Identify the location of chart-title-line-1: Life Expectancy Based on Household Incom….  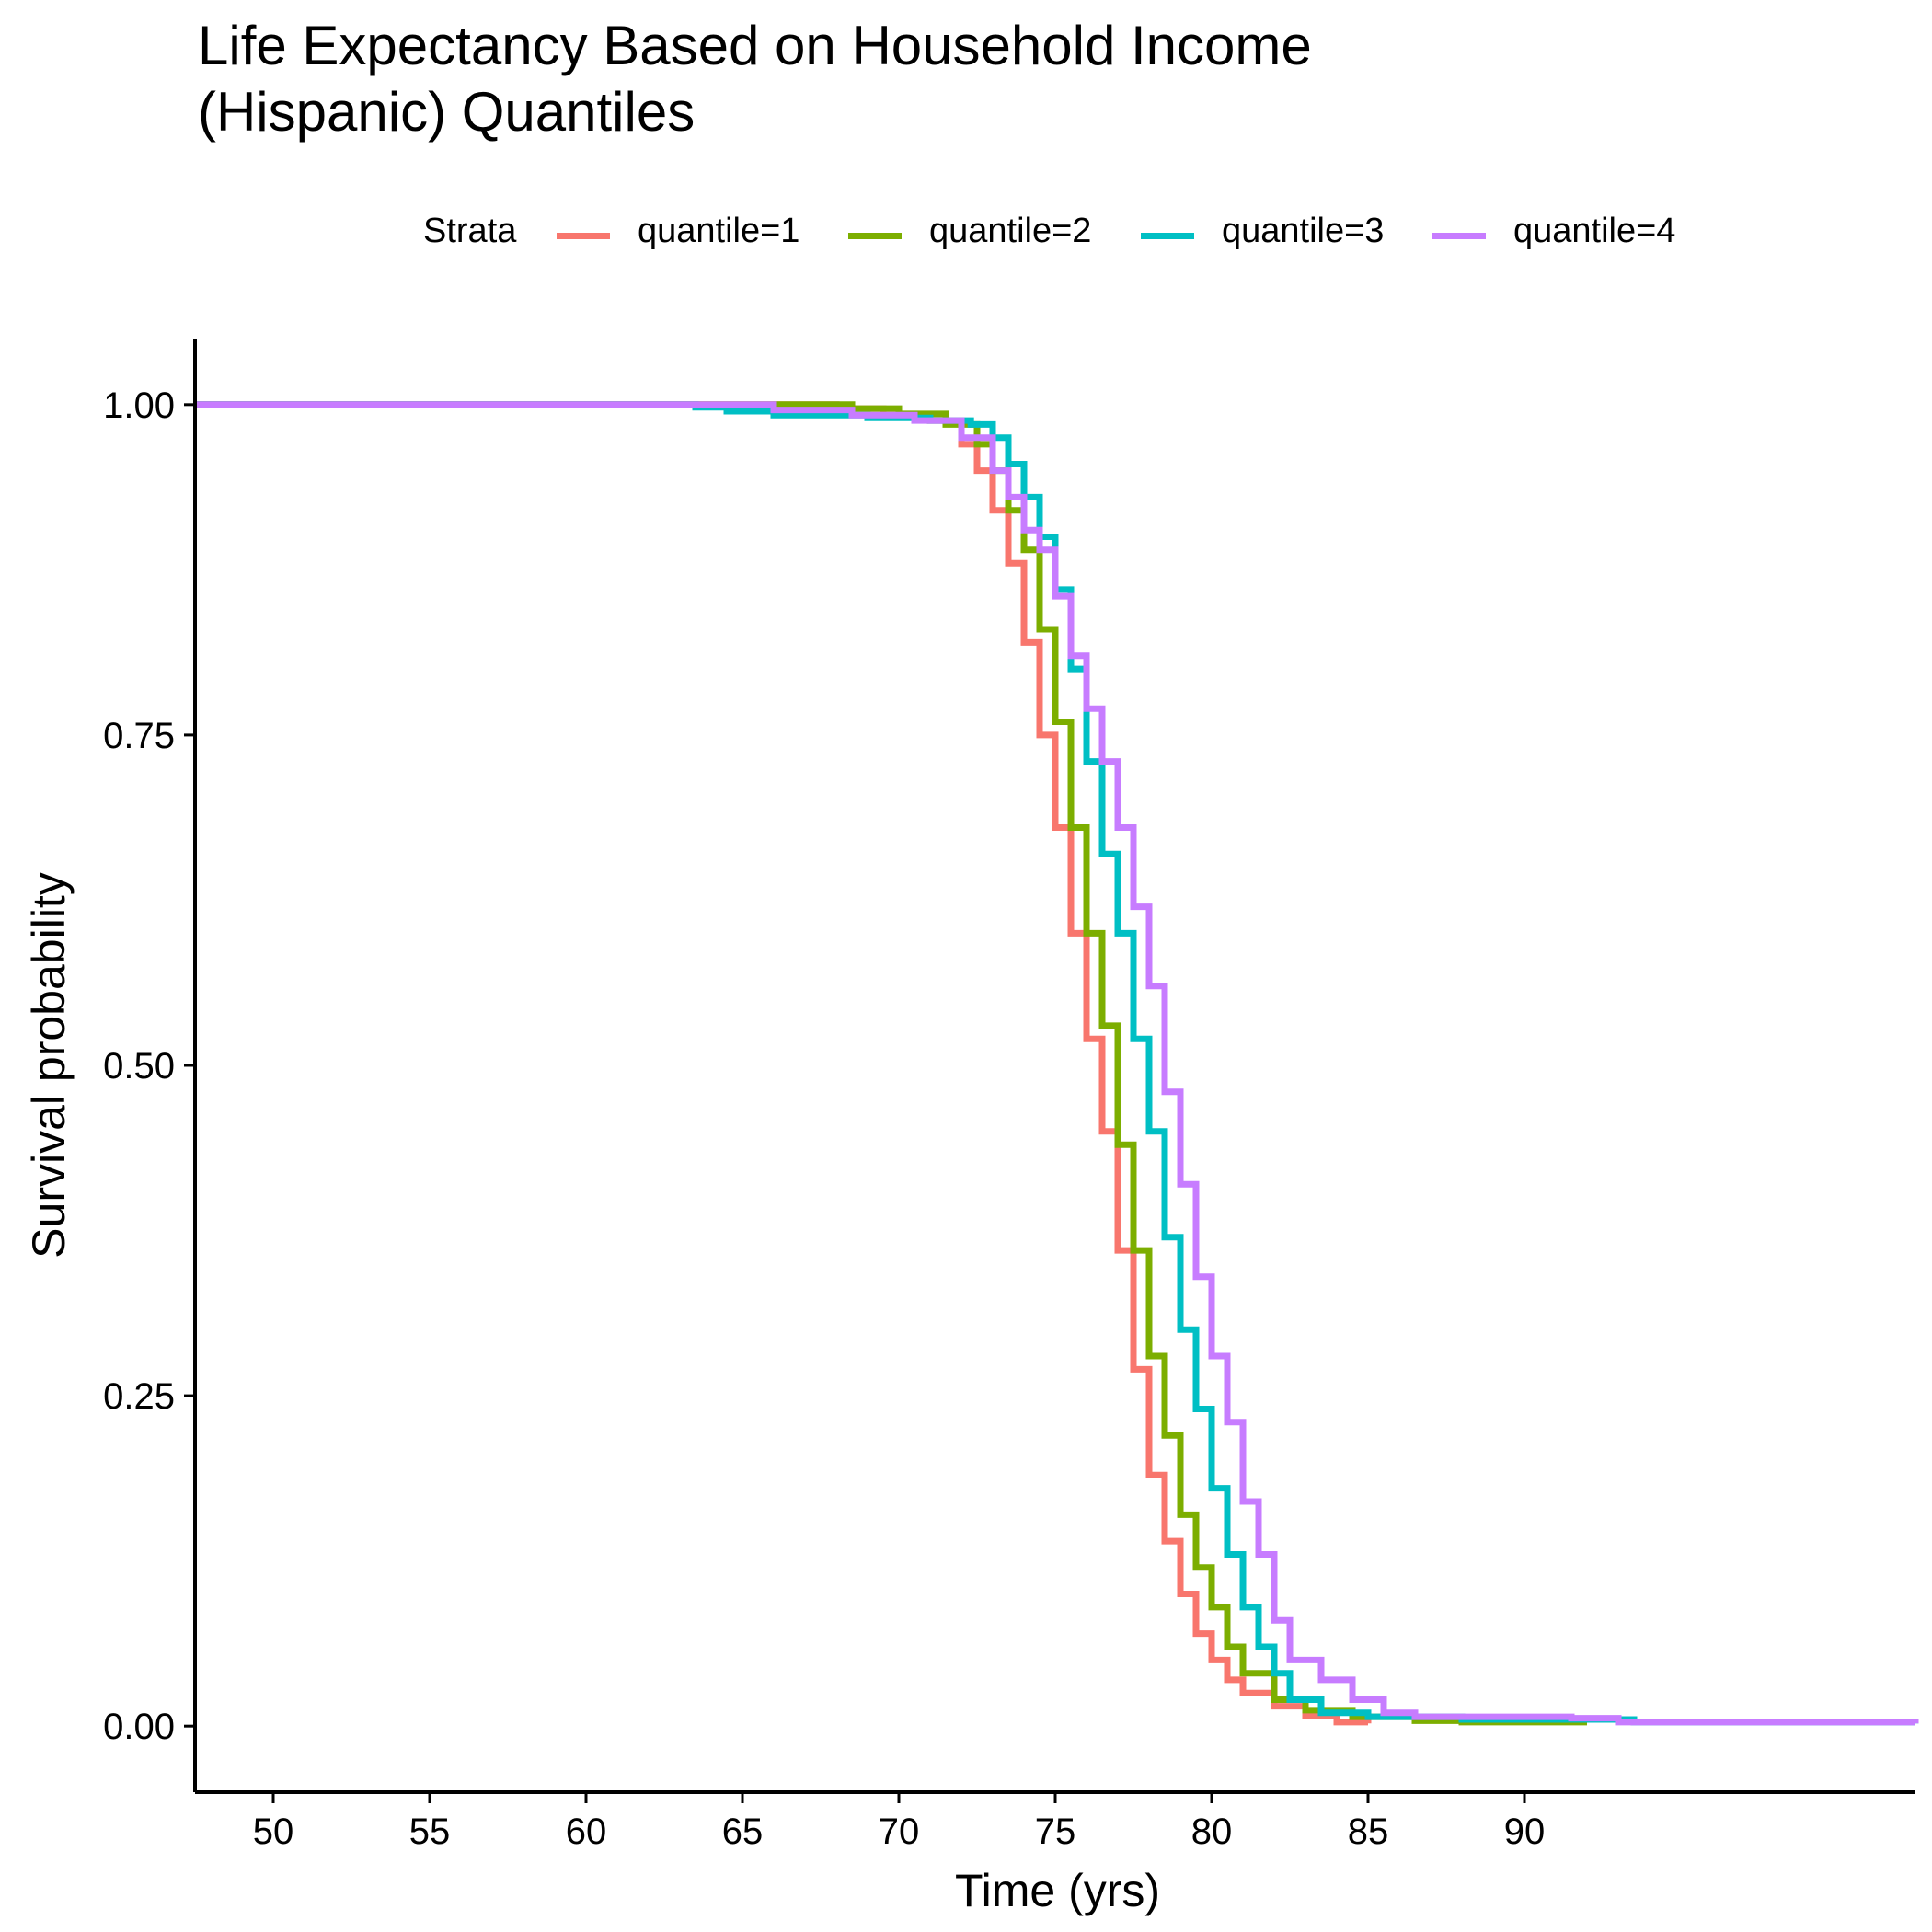
(755, 45).